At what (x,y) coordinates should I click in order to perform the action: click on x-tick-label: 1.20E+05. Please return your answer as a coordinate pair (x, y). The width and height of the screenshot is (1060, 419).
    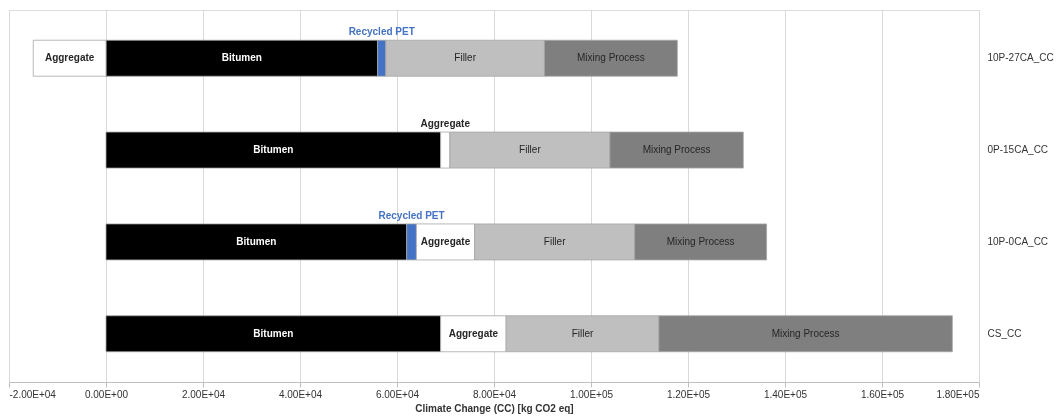
    Looking at the image, I should click on (688, 394).